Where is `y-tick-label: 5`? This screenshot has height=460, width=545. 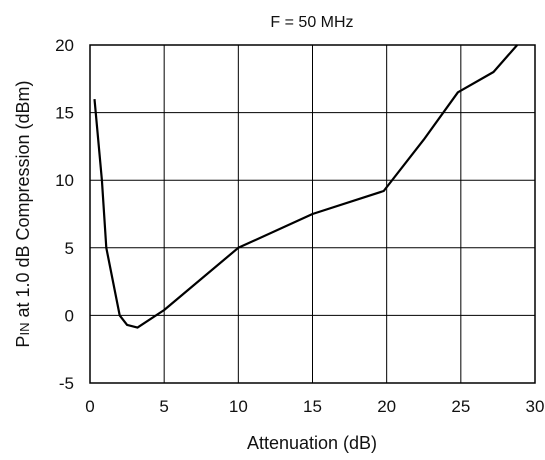
y-tick-label: 5 is located at coordinates (69, 248).